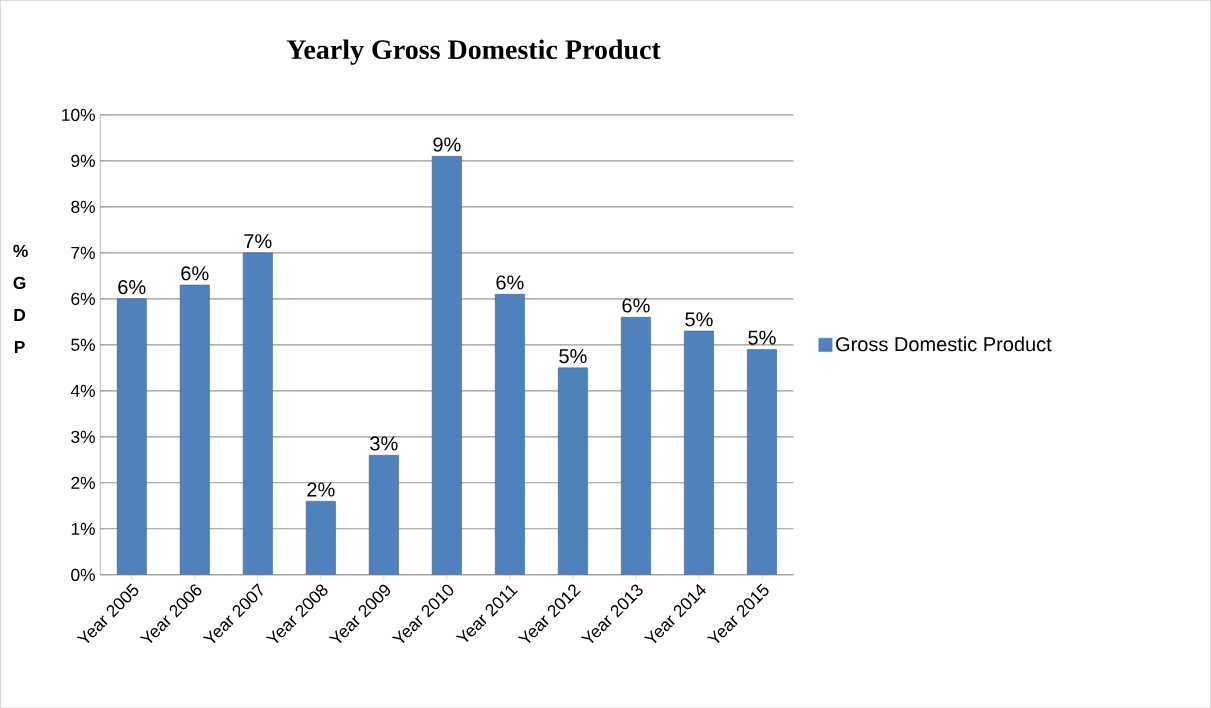 This screenshot has height=708, width=1211. I want to click on y-tick-label: 7%, so click(83, 252).